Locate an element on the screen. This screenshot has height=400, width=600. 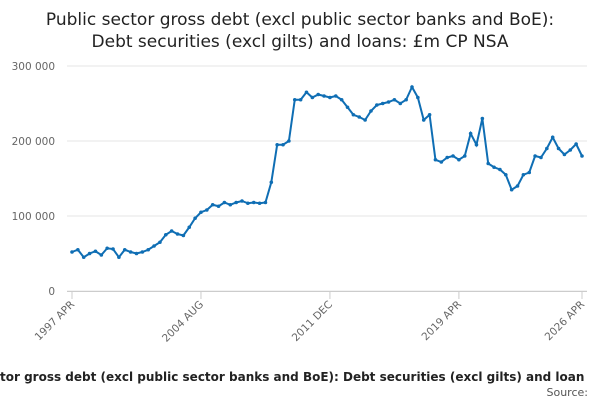
y-tick-label: 300 000 is located at coordinates (33, 67).